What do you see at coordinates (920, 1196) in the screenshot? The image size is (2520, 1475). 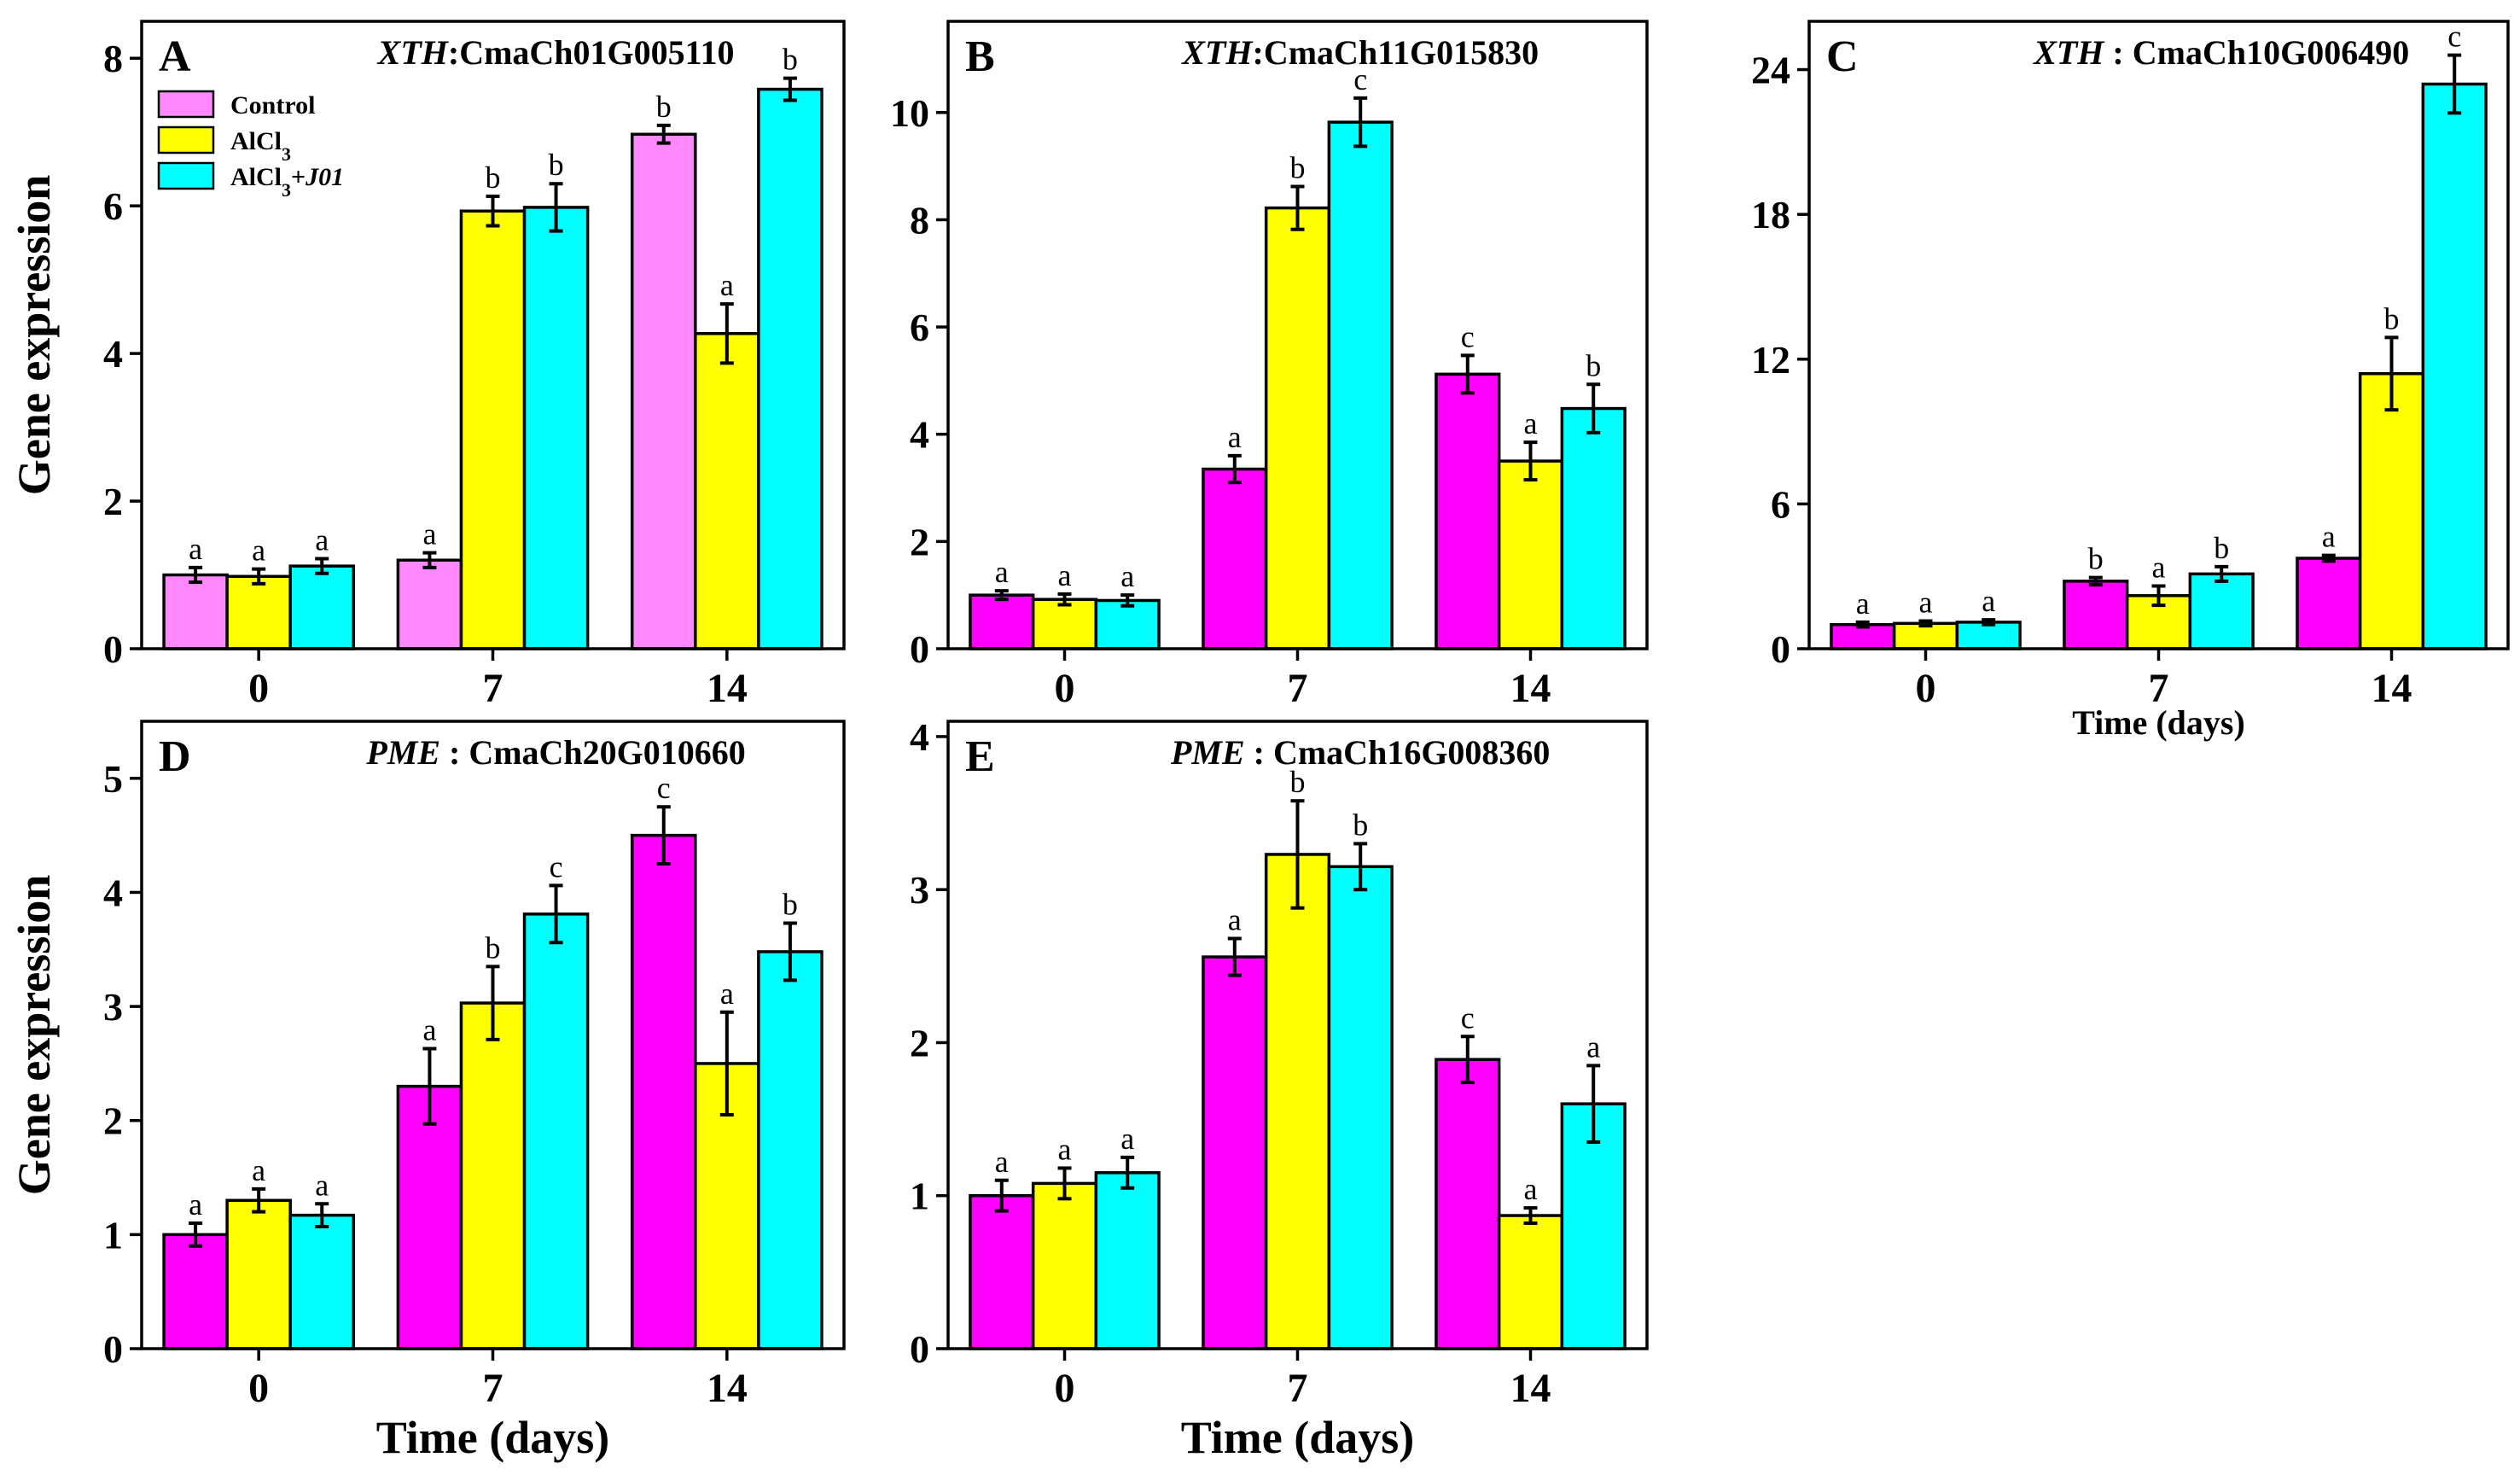 I see `y-tick-label: 1` at bounding box center [920, 1196].